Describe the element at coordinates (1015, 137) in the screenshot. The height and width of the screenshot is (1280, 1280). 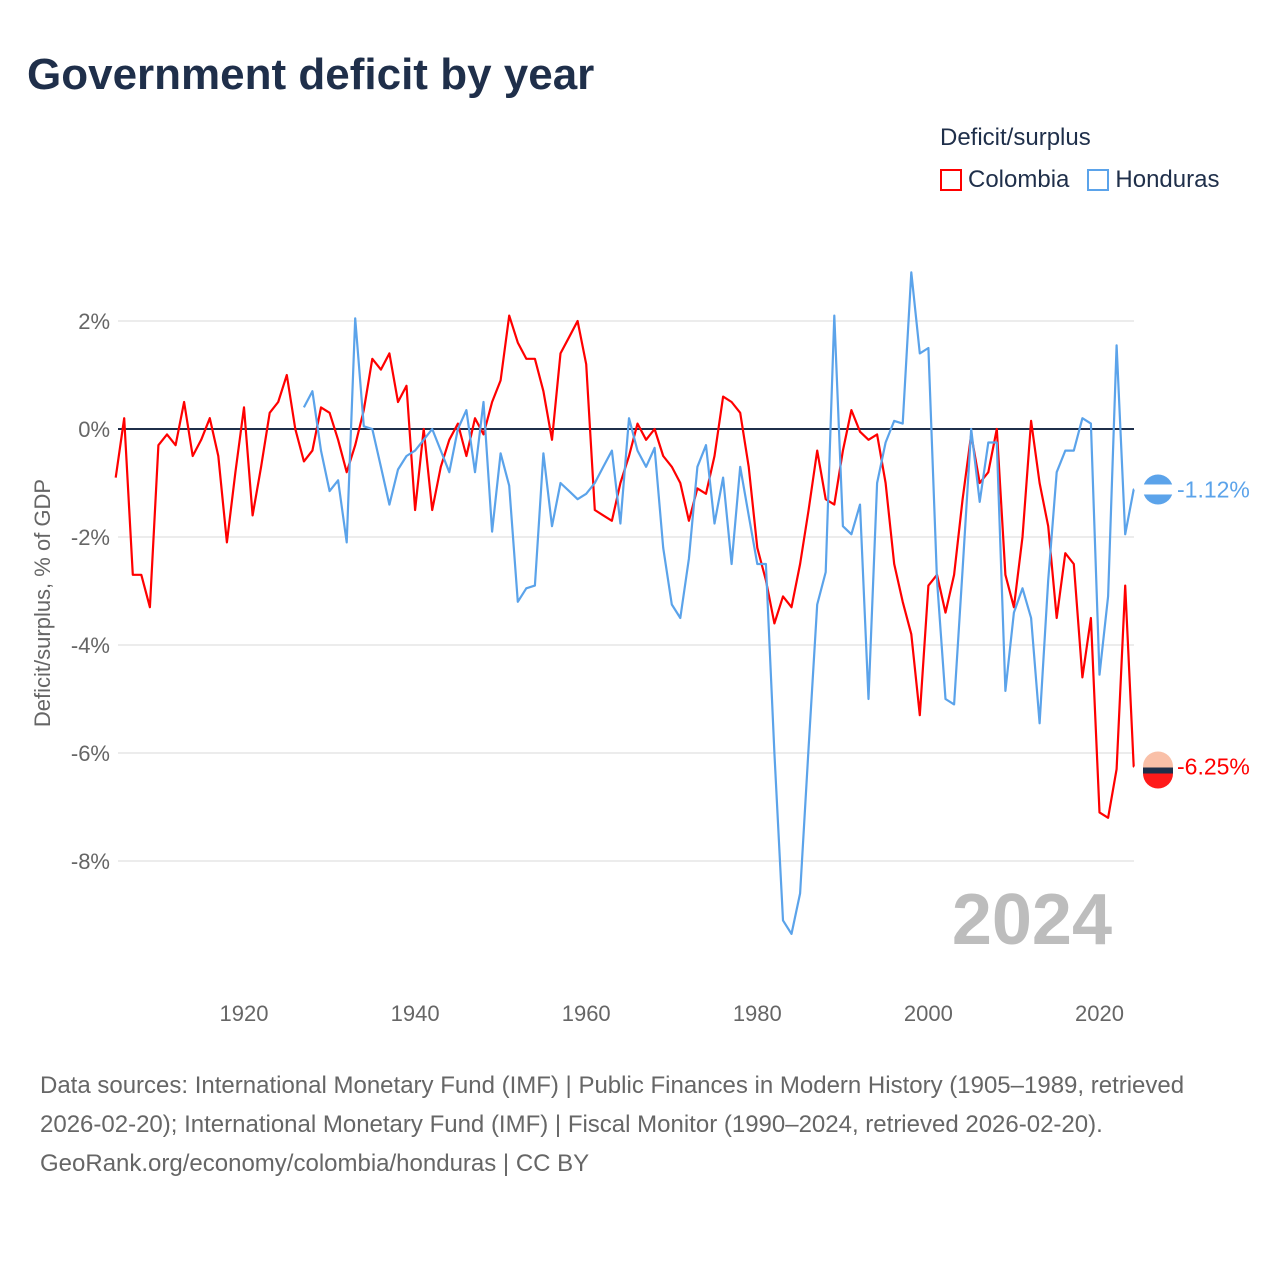
I see `legend-title: Deficit/surplus` at that location.